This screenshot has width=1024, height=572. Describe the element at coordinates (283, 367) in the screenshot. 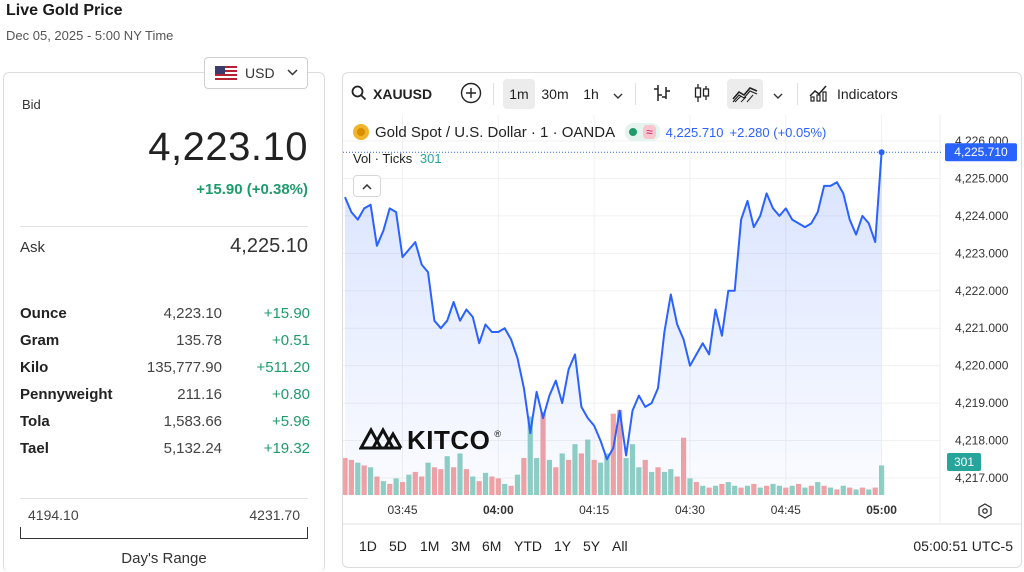

I see `unit-change: +511.20` at that location.